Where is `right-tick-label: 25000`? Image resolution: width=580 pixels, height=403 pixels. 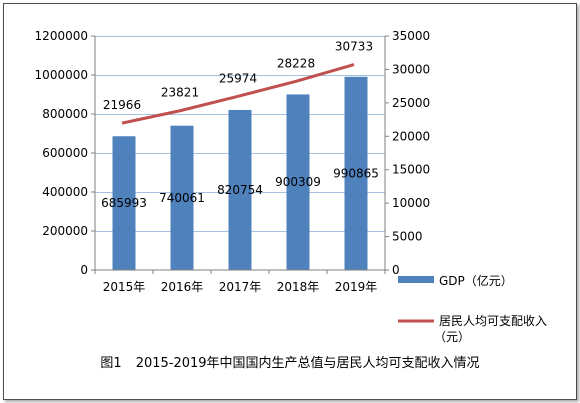
right-tick-label: 25000 is located at coordinates (411, 103).